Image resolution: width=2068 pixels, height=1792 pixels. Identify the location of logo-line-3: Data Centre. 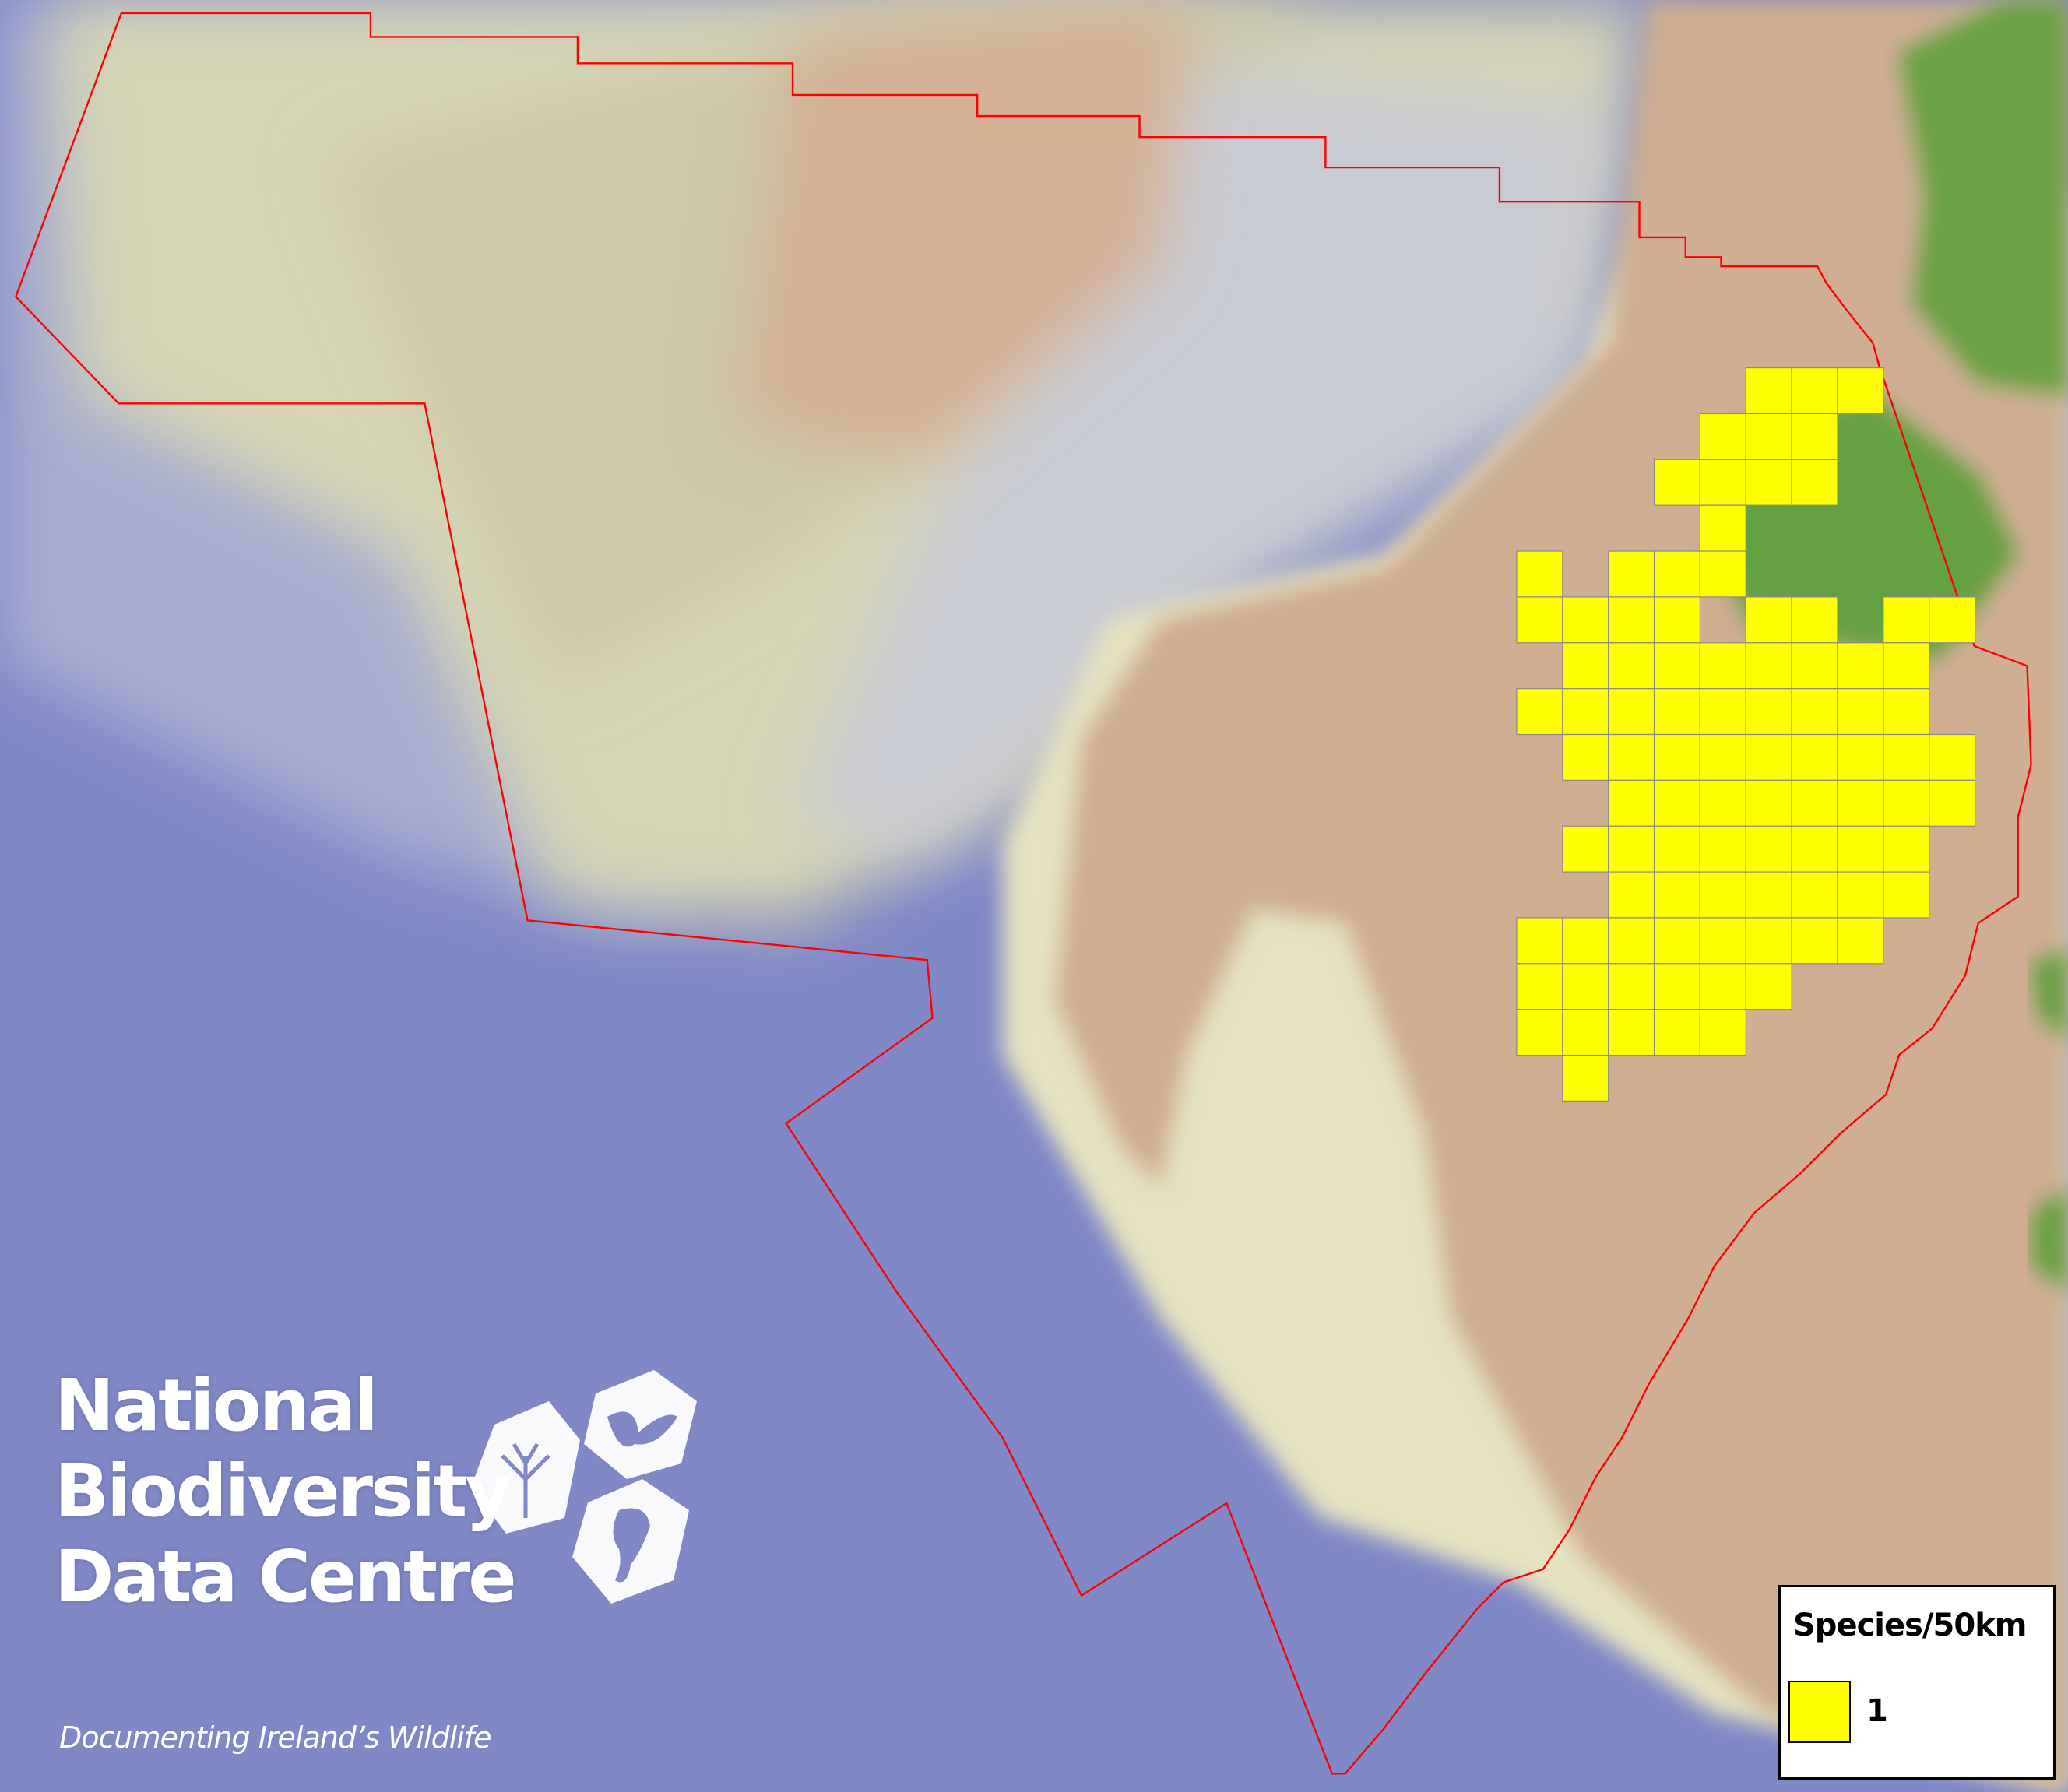
(286, 1576).